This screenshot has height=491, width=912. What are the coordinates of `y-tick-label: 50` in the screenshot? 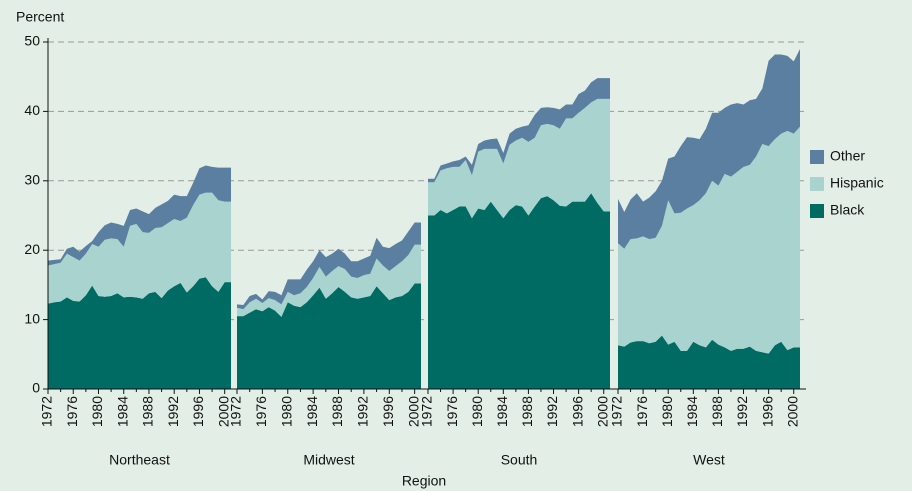 It's located at (32, 41).